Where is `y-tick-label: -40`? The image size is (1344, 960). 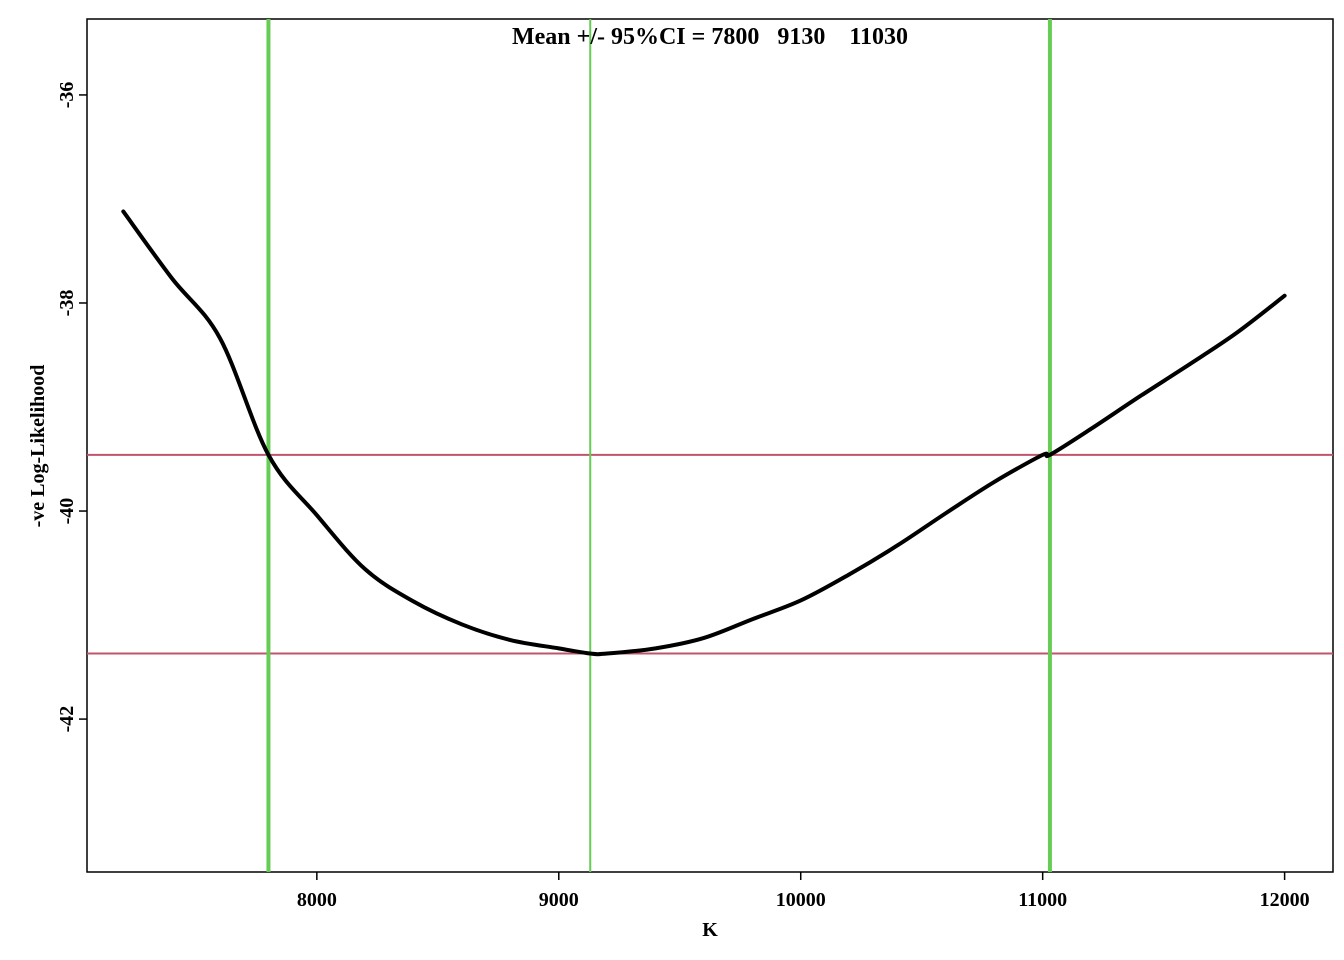 y-tick-label: -40 is located at coordinates (67, 511).